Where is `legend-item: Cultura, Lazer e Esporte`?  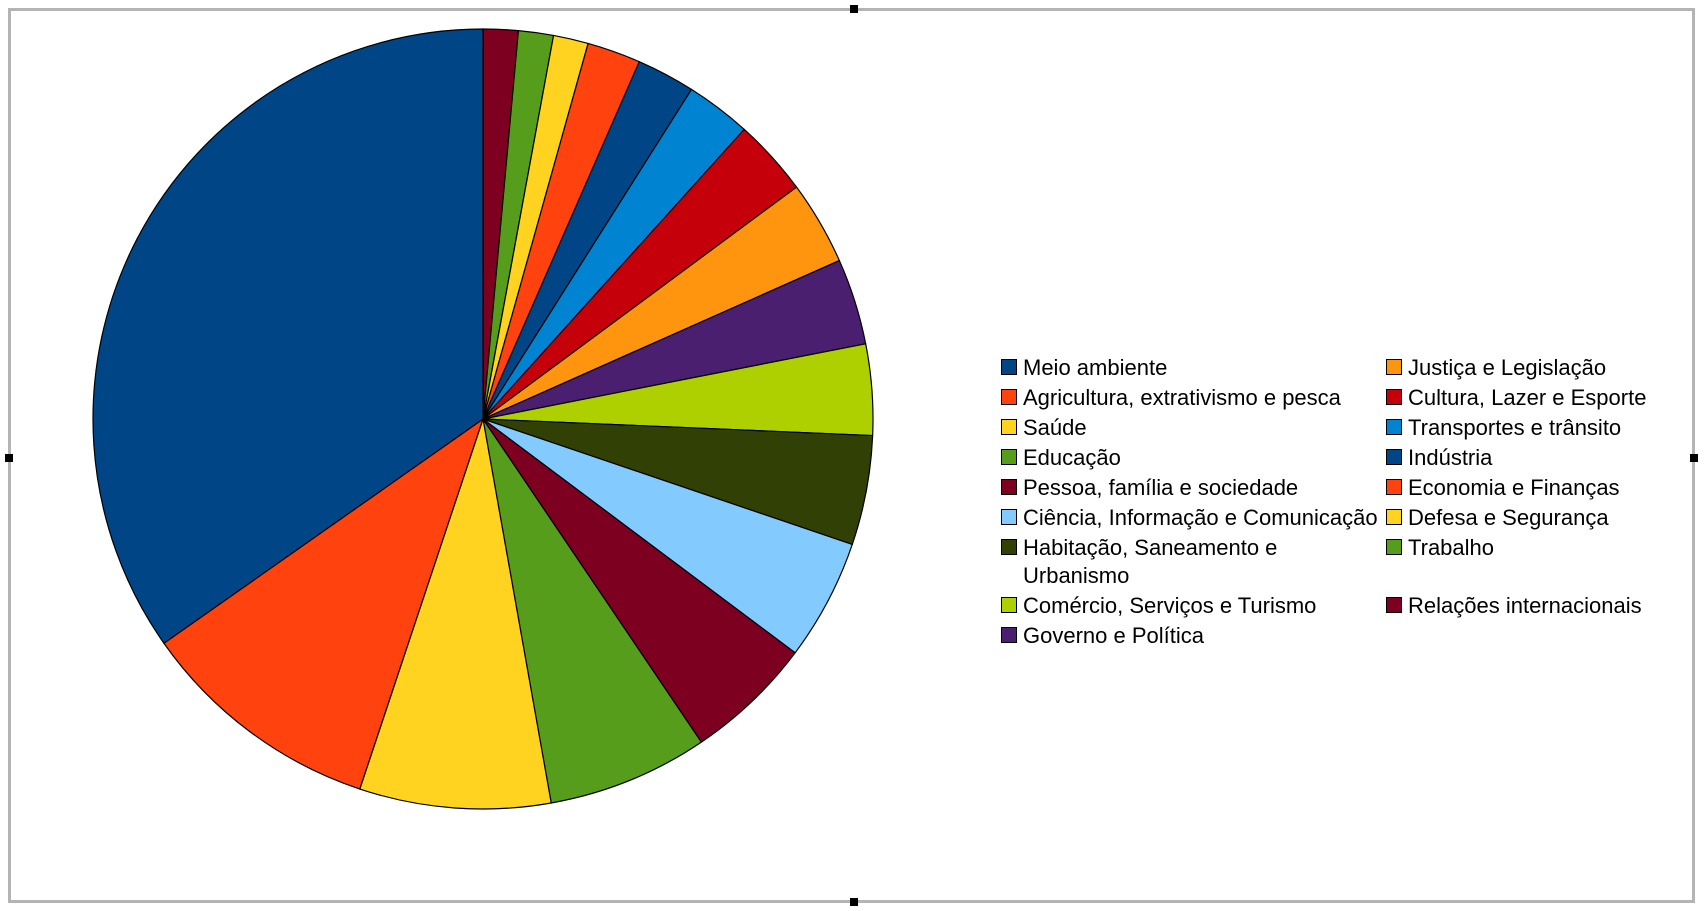
legend-item: Cultura, Lazer e Esporte is located at coordinates (1536, 398).